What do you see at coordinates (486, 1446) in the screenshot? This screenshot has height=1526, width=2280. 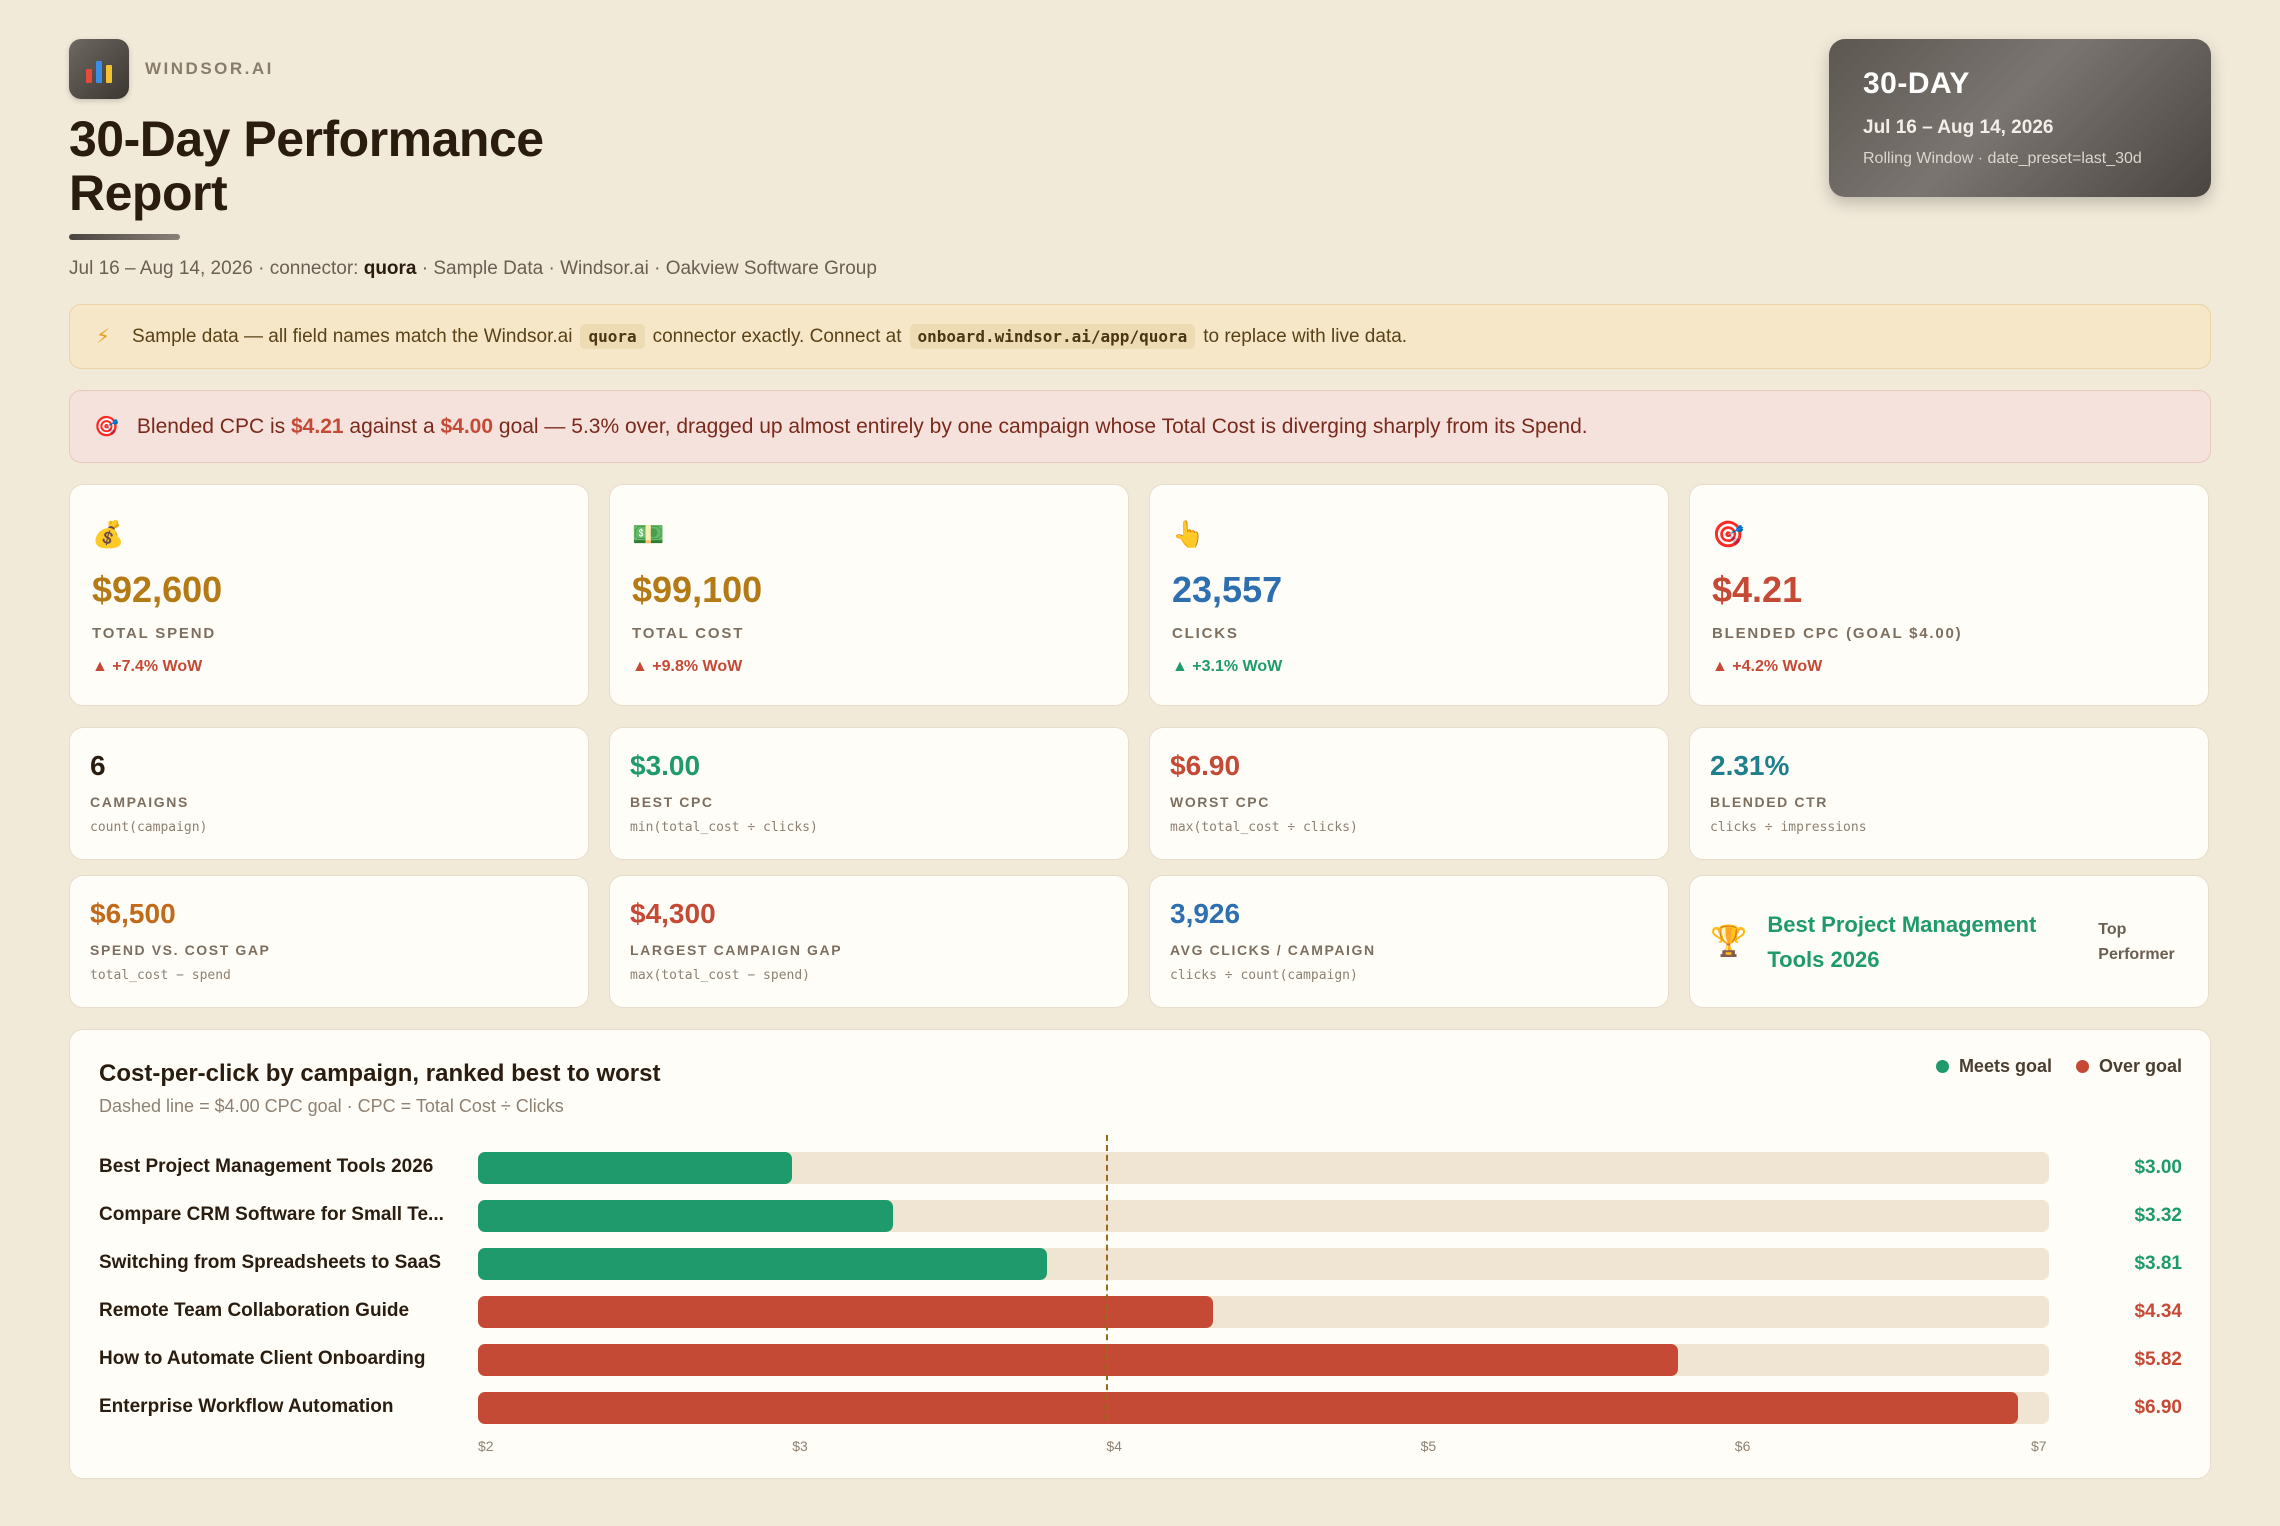 I see `x-tick-label: $2` at bounding box center [486, 1446].